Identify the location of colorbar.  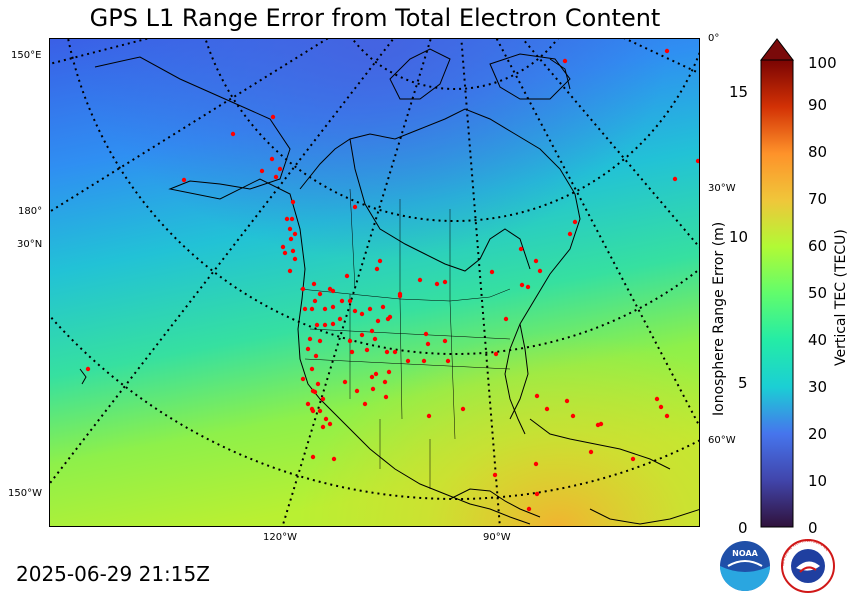
(777, 285).